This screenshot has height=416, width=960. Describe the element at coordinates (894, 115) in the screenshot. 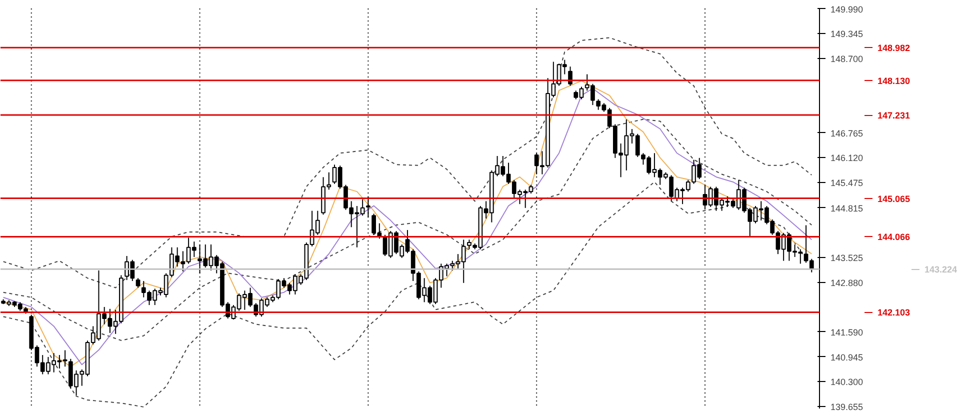

I see `ref-line-label: 147.231` at that location.